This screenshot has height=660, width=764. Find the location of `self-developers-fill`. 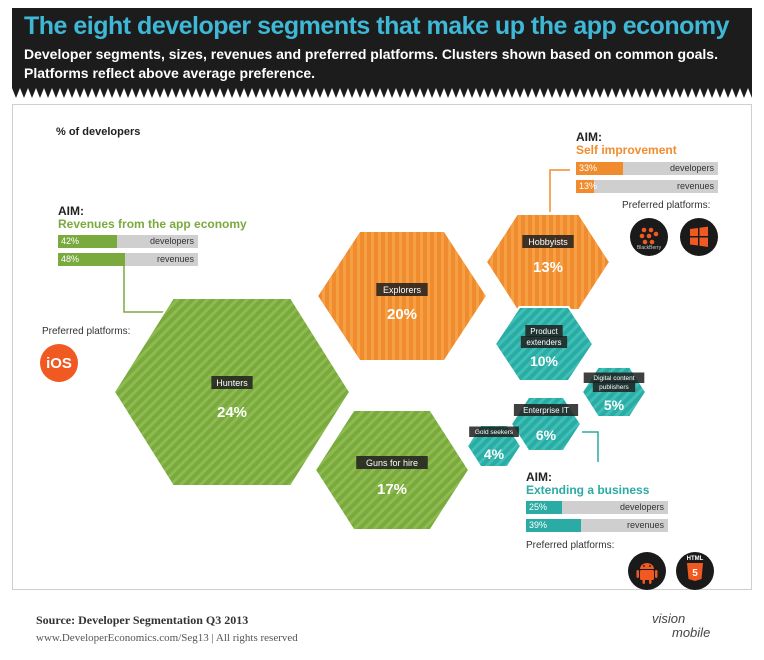

self-developers-fill is located at coordinates (599, 168).